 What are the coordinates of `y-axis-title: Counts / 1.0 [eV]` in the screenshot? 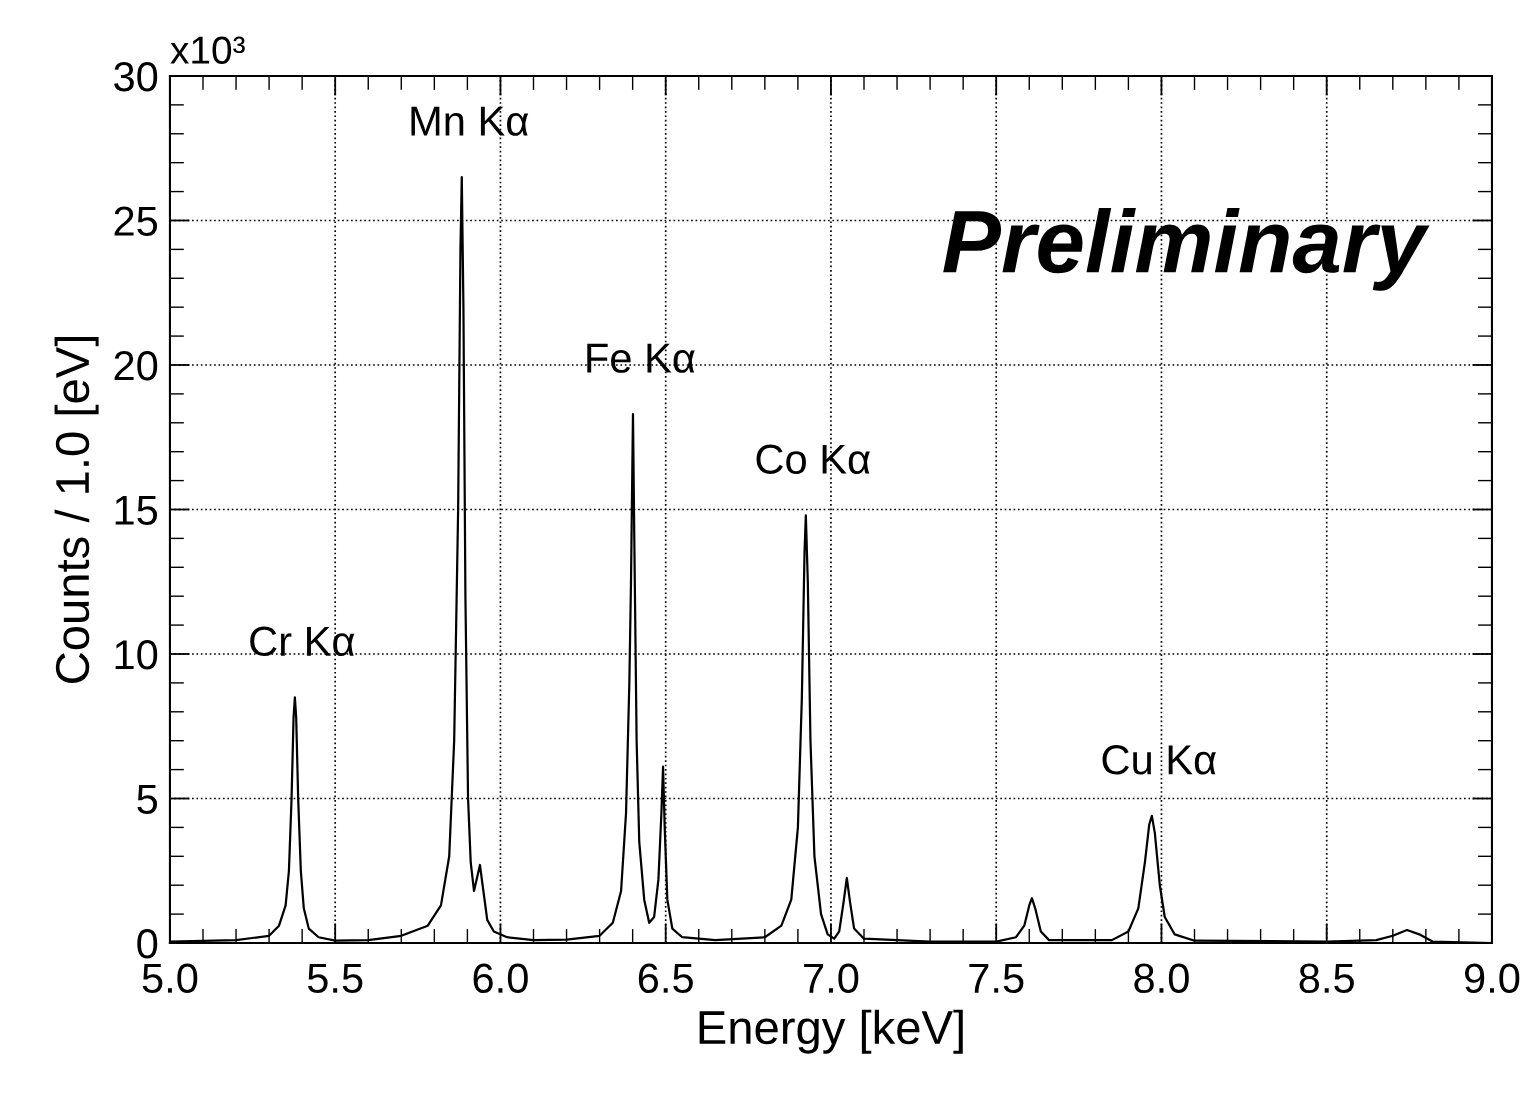 It's located at (76, 509).